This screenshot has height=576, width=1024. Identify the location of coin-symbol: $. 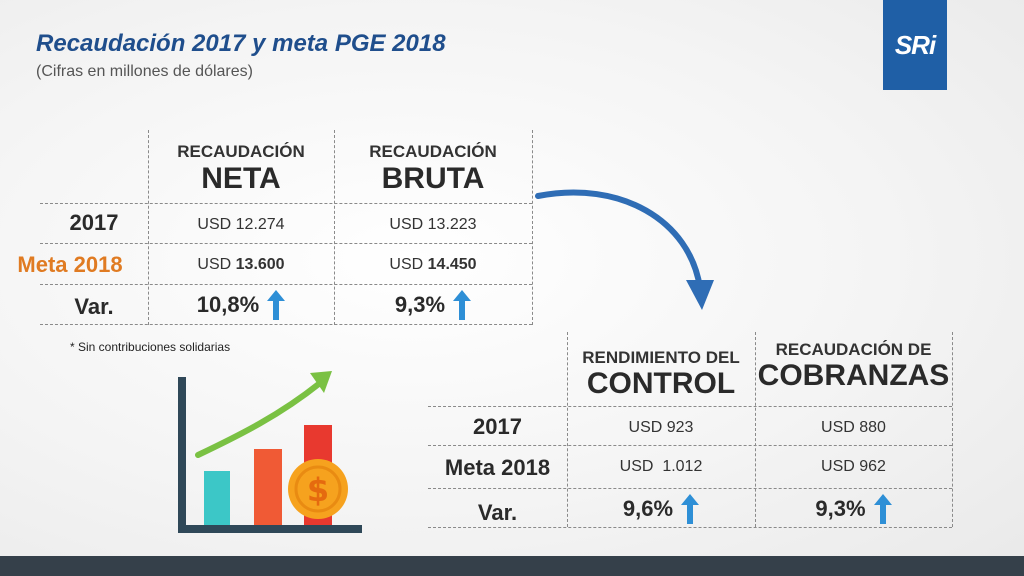
(318, 490).